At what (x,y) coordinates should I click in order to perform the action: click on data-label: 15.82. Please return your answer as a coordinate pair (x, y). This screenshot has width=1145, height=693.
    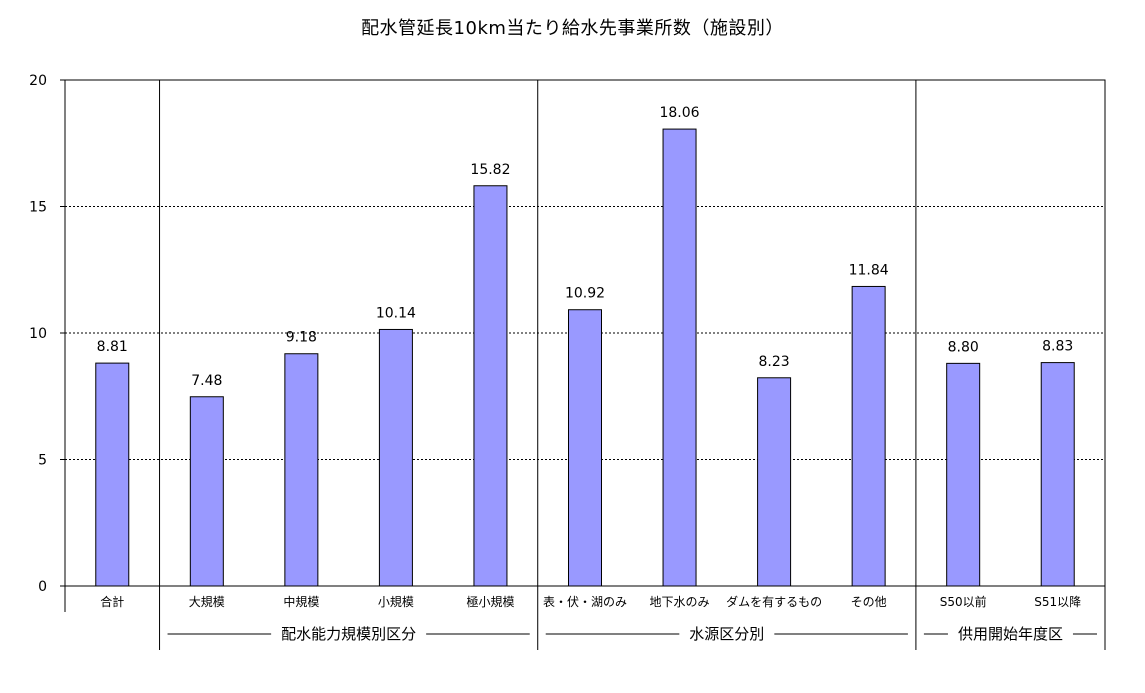
    Looking at the image, I should click on (490, 170).